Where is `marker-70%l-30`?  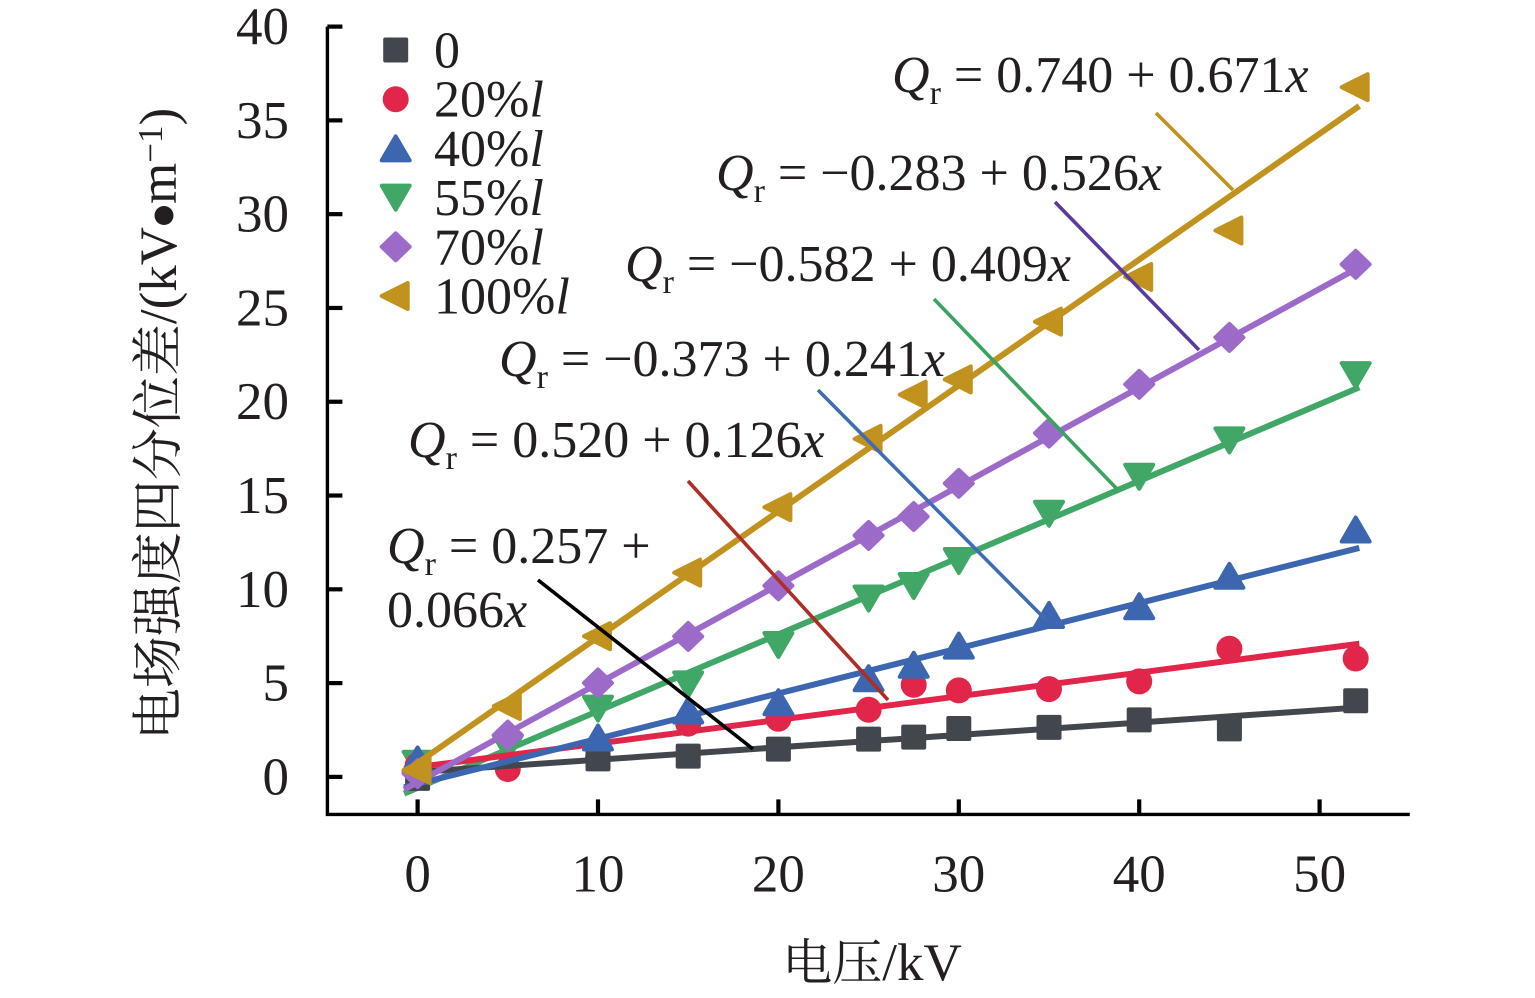
marker-70%l-30 is located at coordinates (958, 483).